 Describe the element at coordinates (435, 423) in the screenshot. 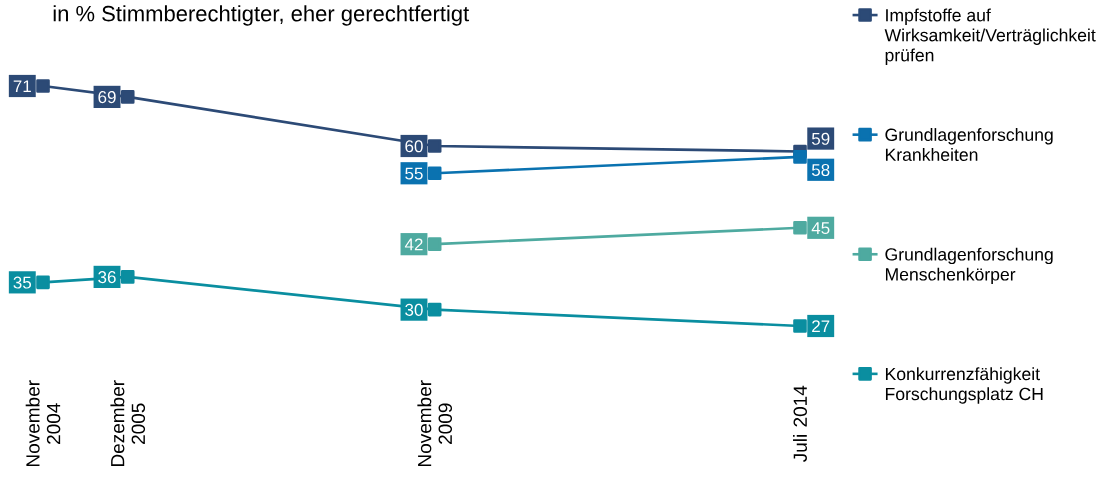

I see `x-tick-label: November 2009` at that location.